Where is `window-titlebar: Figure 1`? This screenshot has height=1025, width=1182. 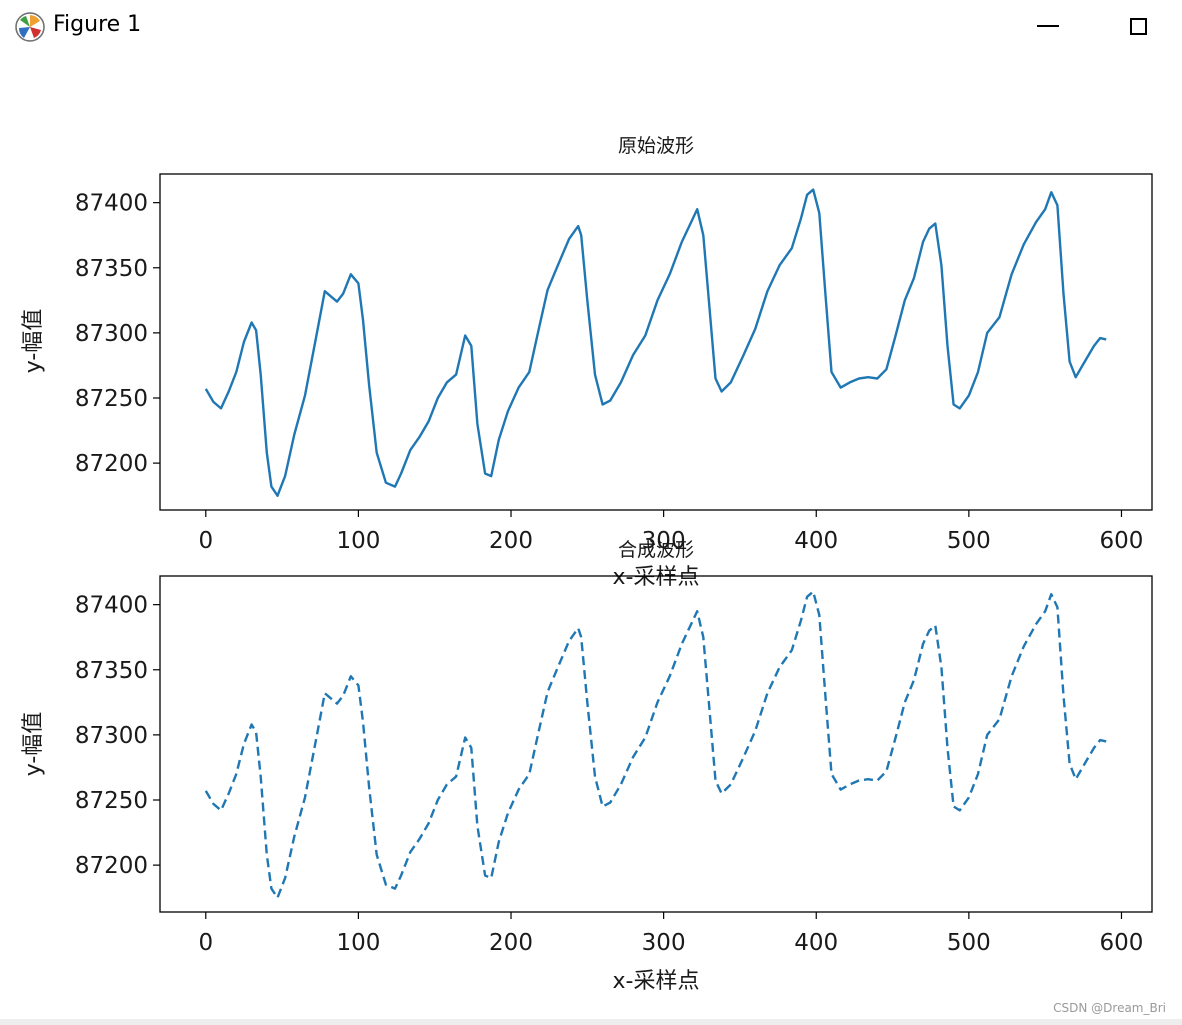
window-titlebar: Figure 1 is located at coordinates (591, 26).